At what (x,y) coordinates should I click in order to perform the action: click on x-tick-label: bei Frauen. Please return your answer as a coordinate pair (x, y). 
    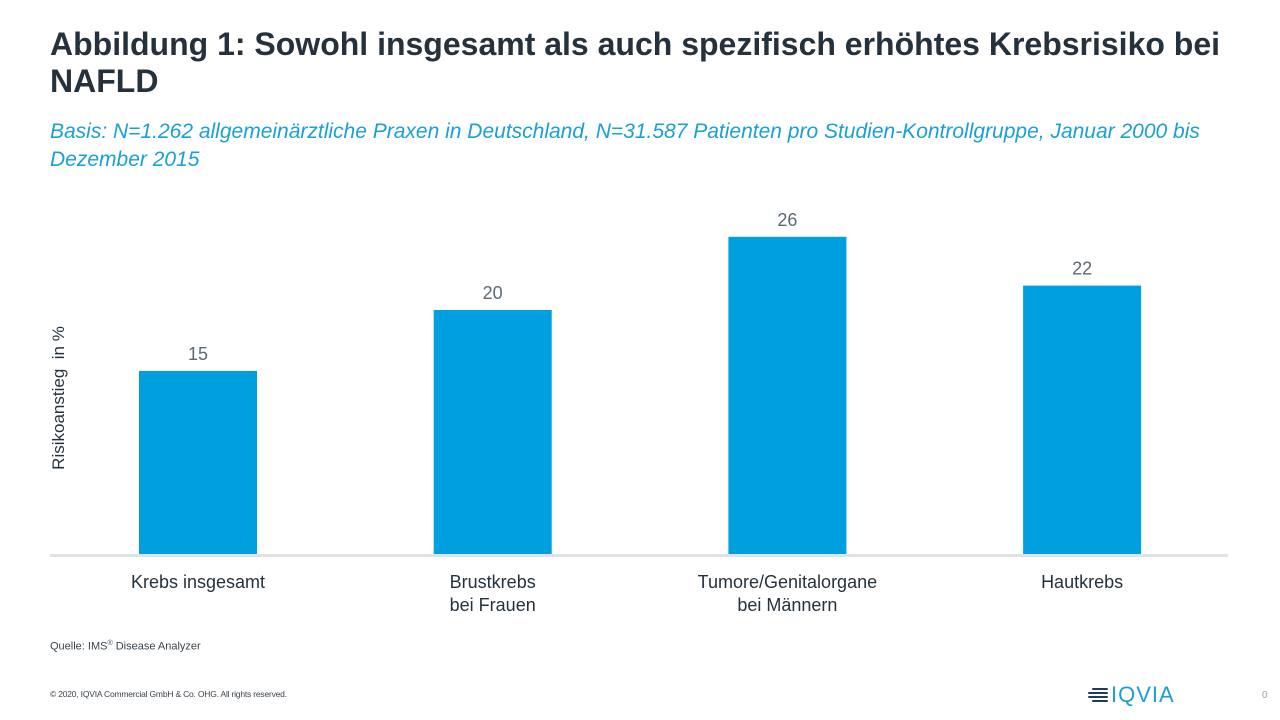
    Looking at the image, I should click on (493, 605).